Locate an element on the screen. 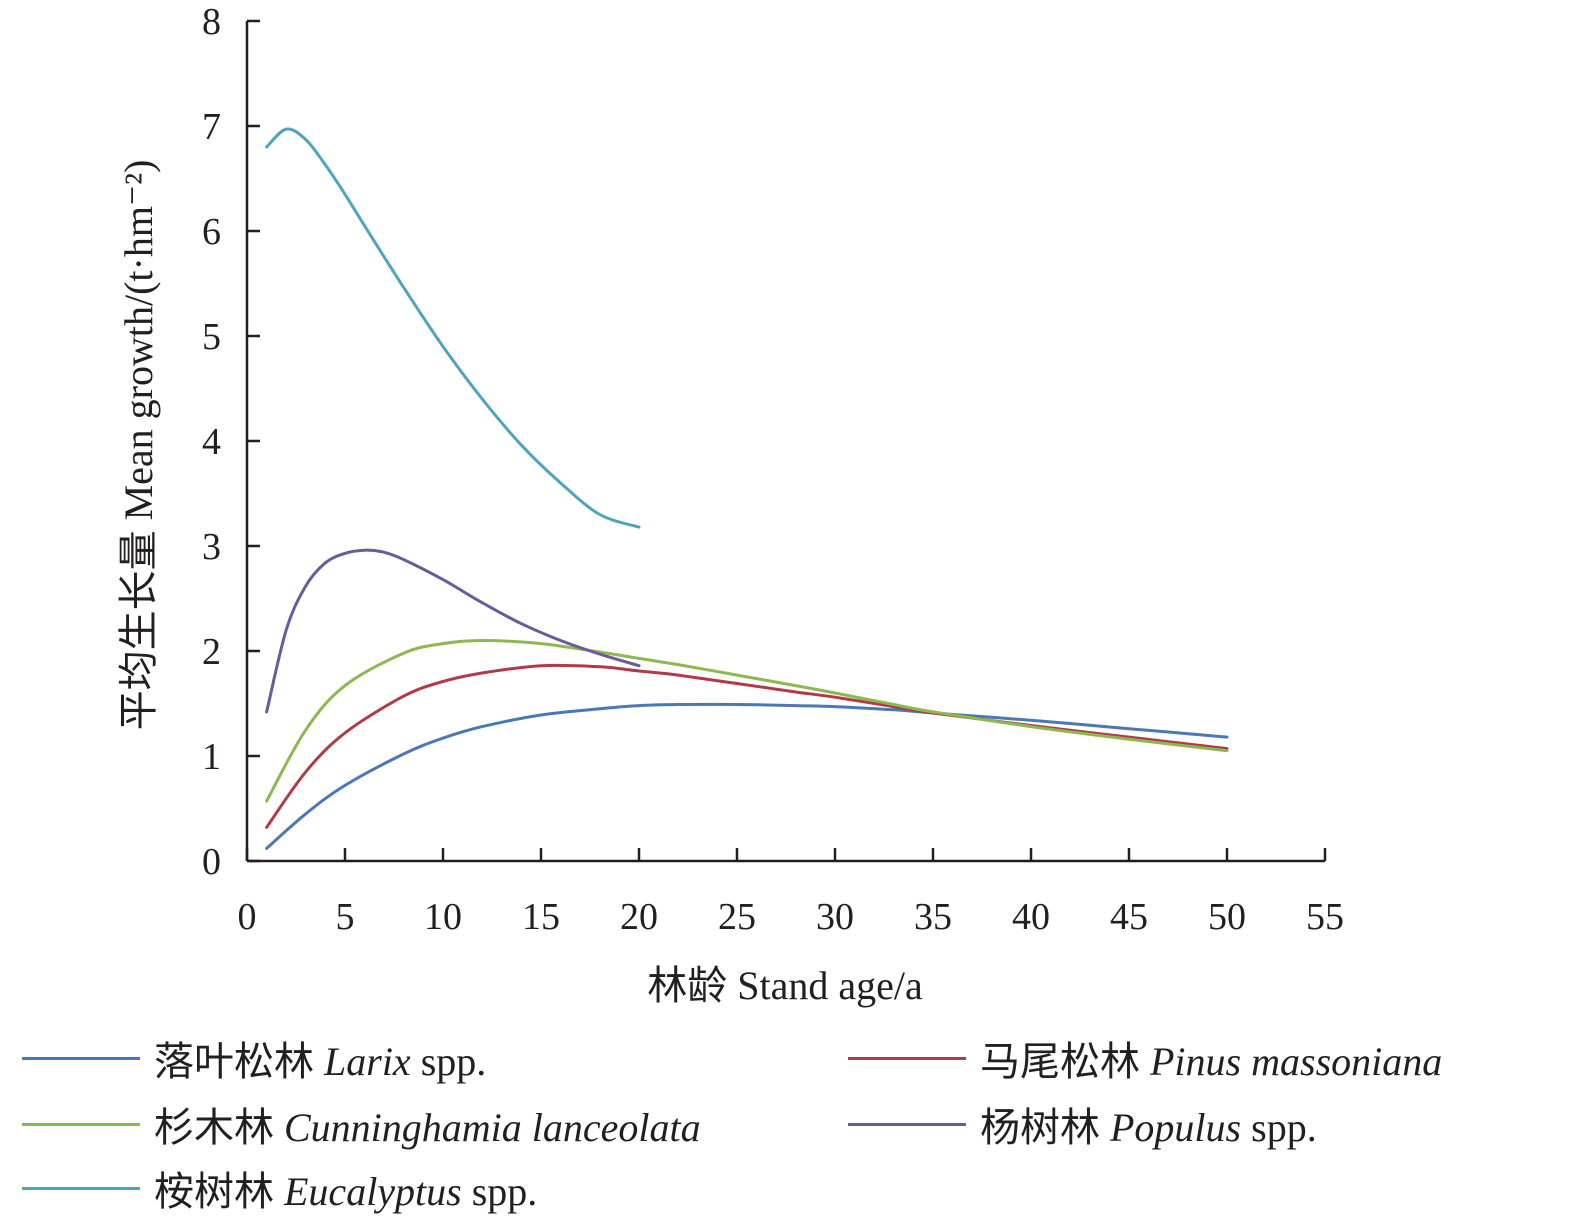 The image size is (1575, 1224). x-tick-label: 15 is located at coordinates (541, 917).